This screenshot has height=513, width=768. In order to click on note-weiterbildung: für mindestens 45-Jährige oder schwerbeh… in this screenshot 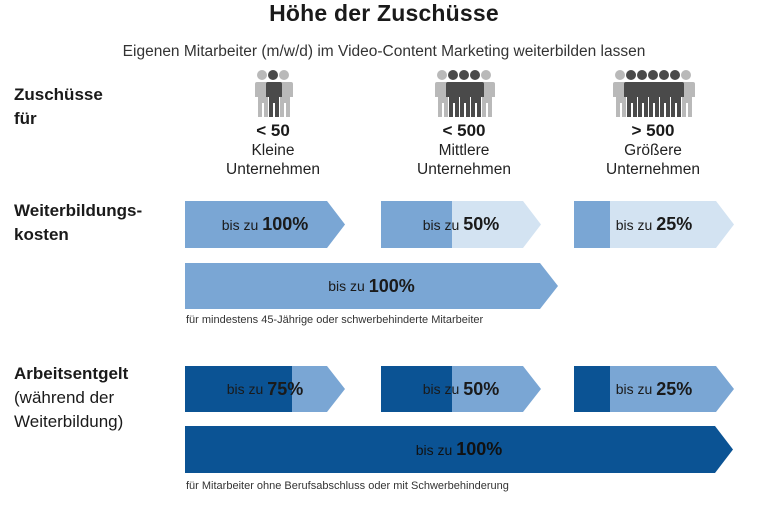, I will do `click(335, 320)`.